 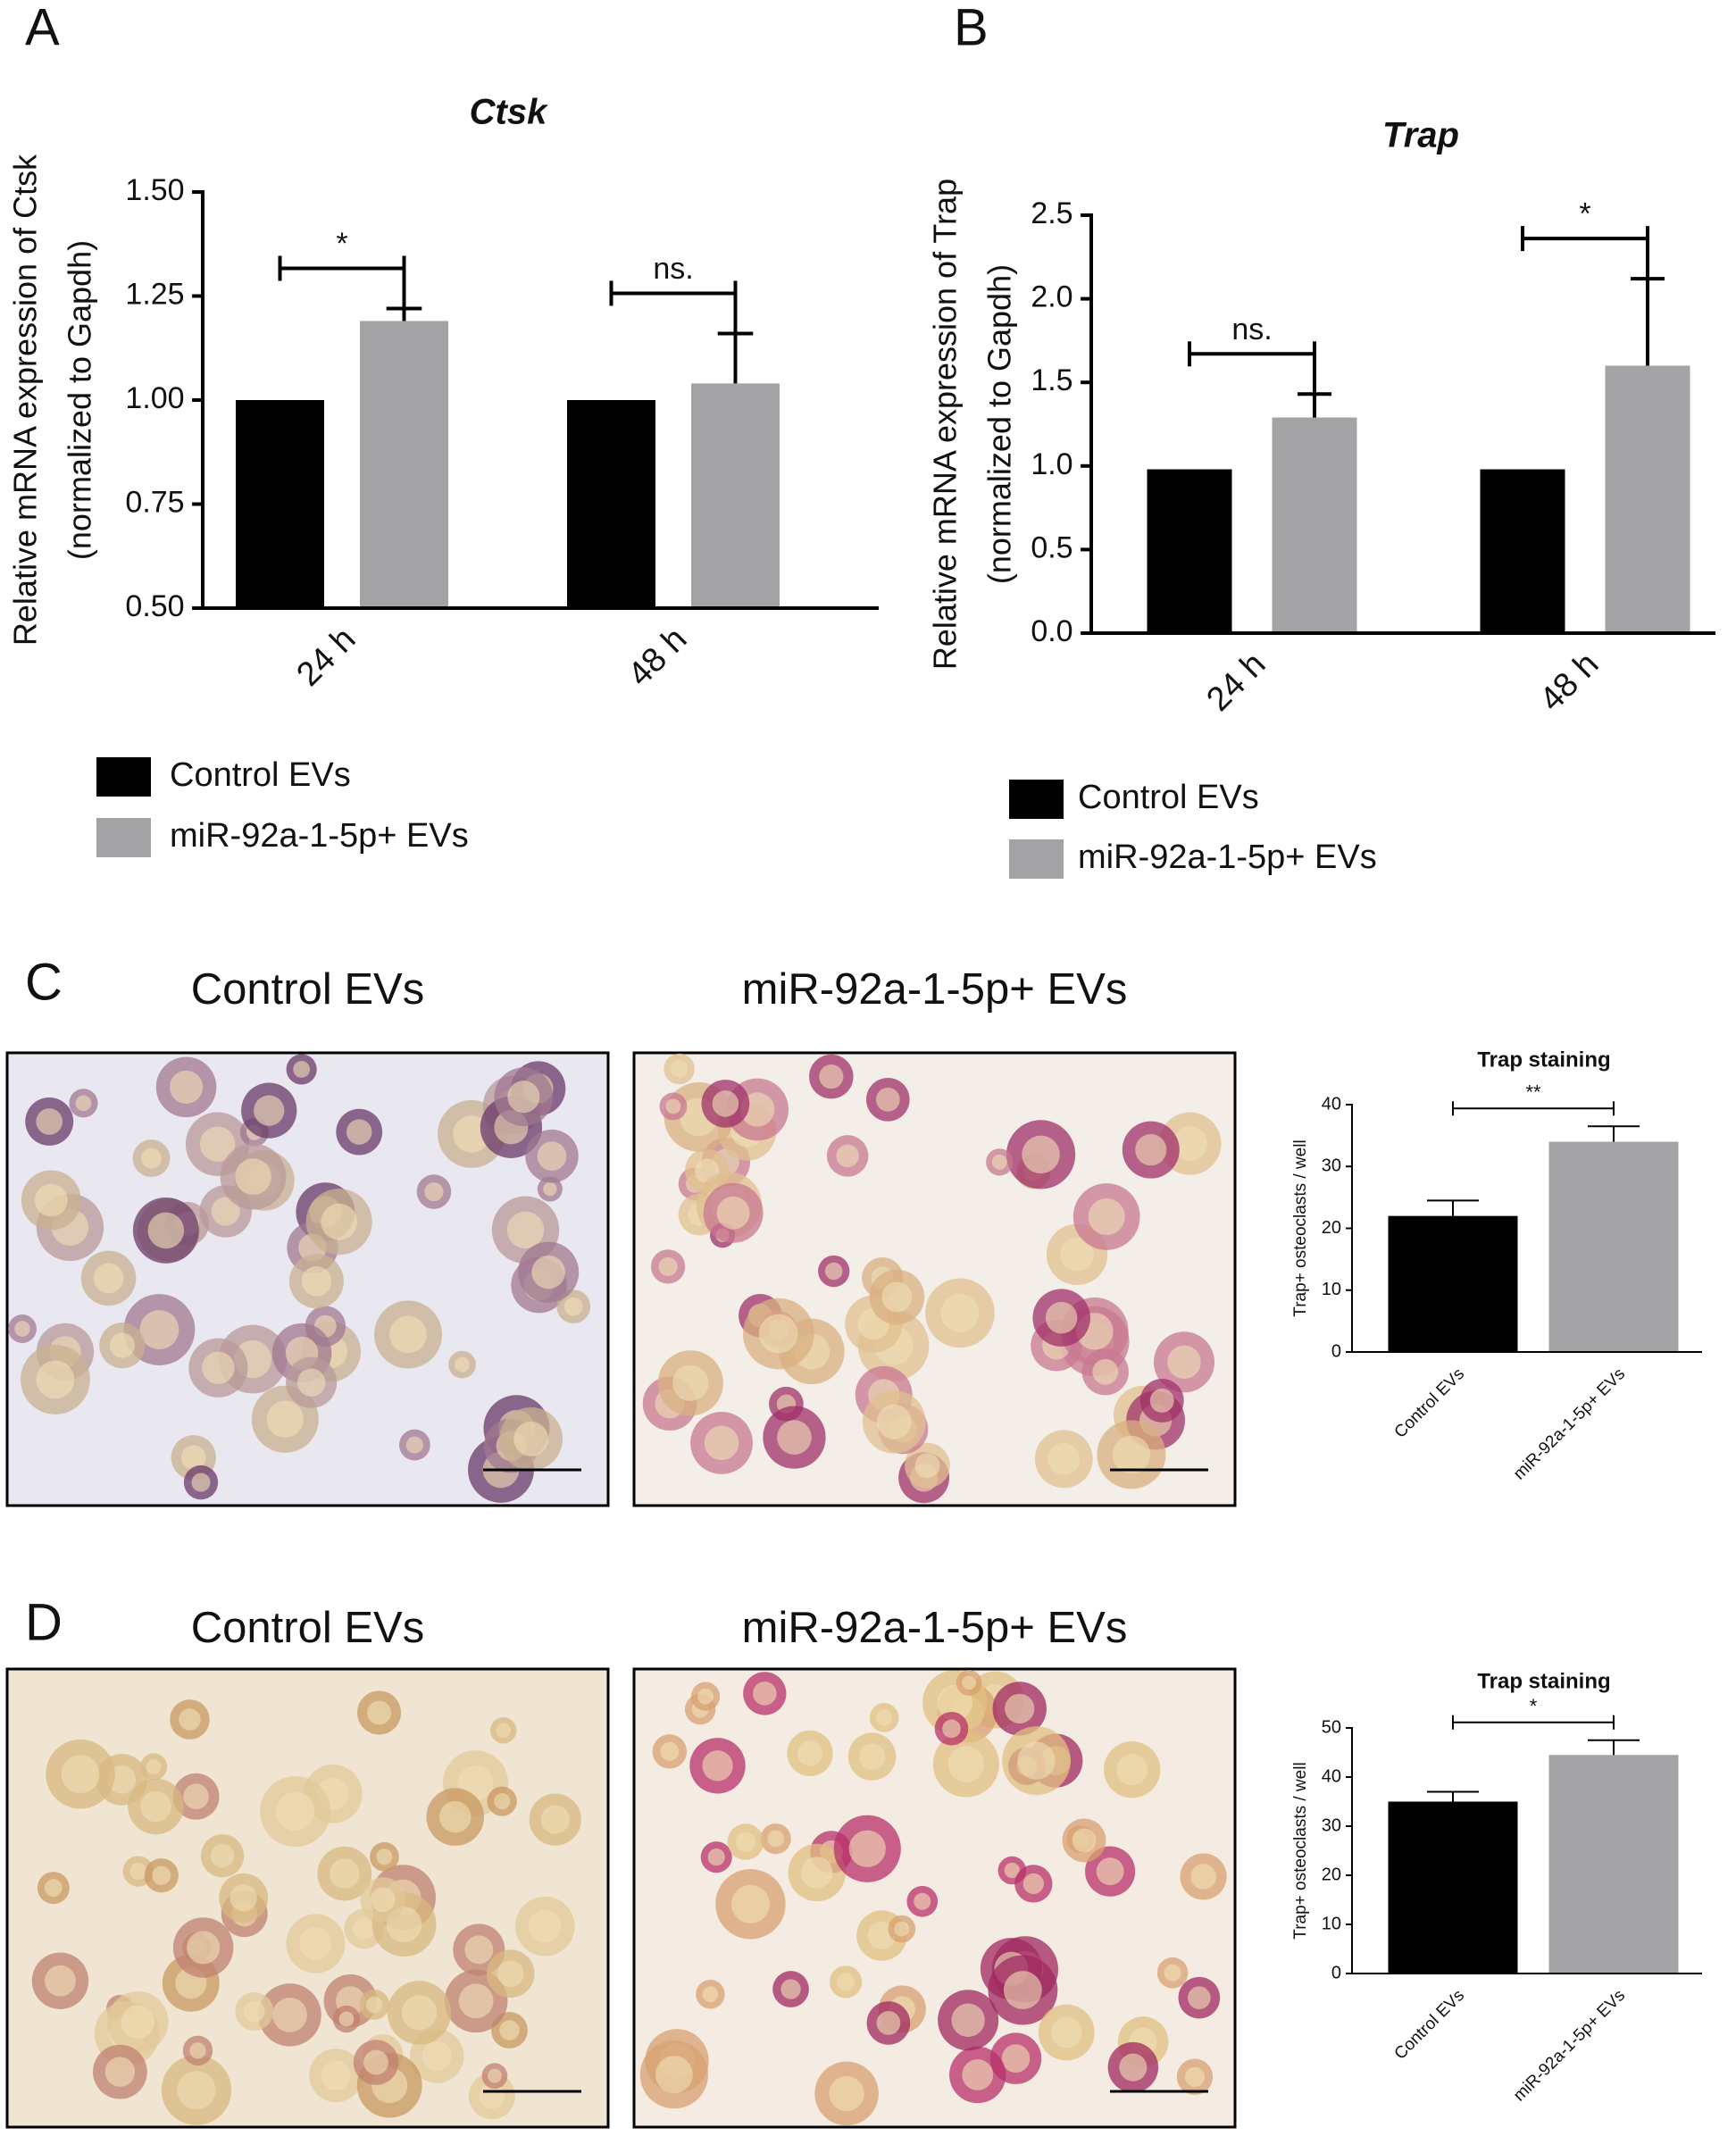 What do you see at coordinates (1430, 1403) in the screenshot?
I see `x-tick-label: Control EVs` at bounding box center [1430, 1403].